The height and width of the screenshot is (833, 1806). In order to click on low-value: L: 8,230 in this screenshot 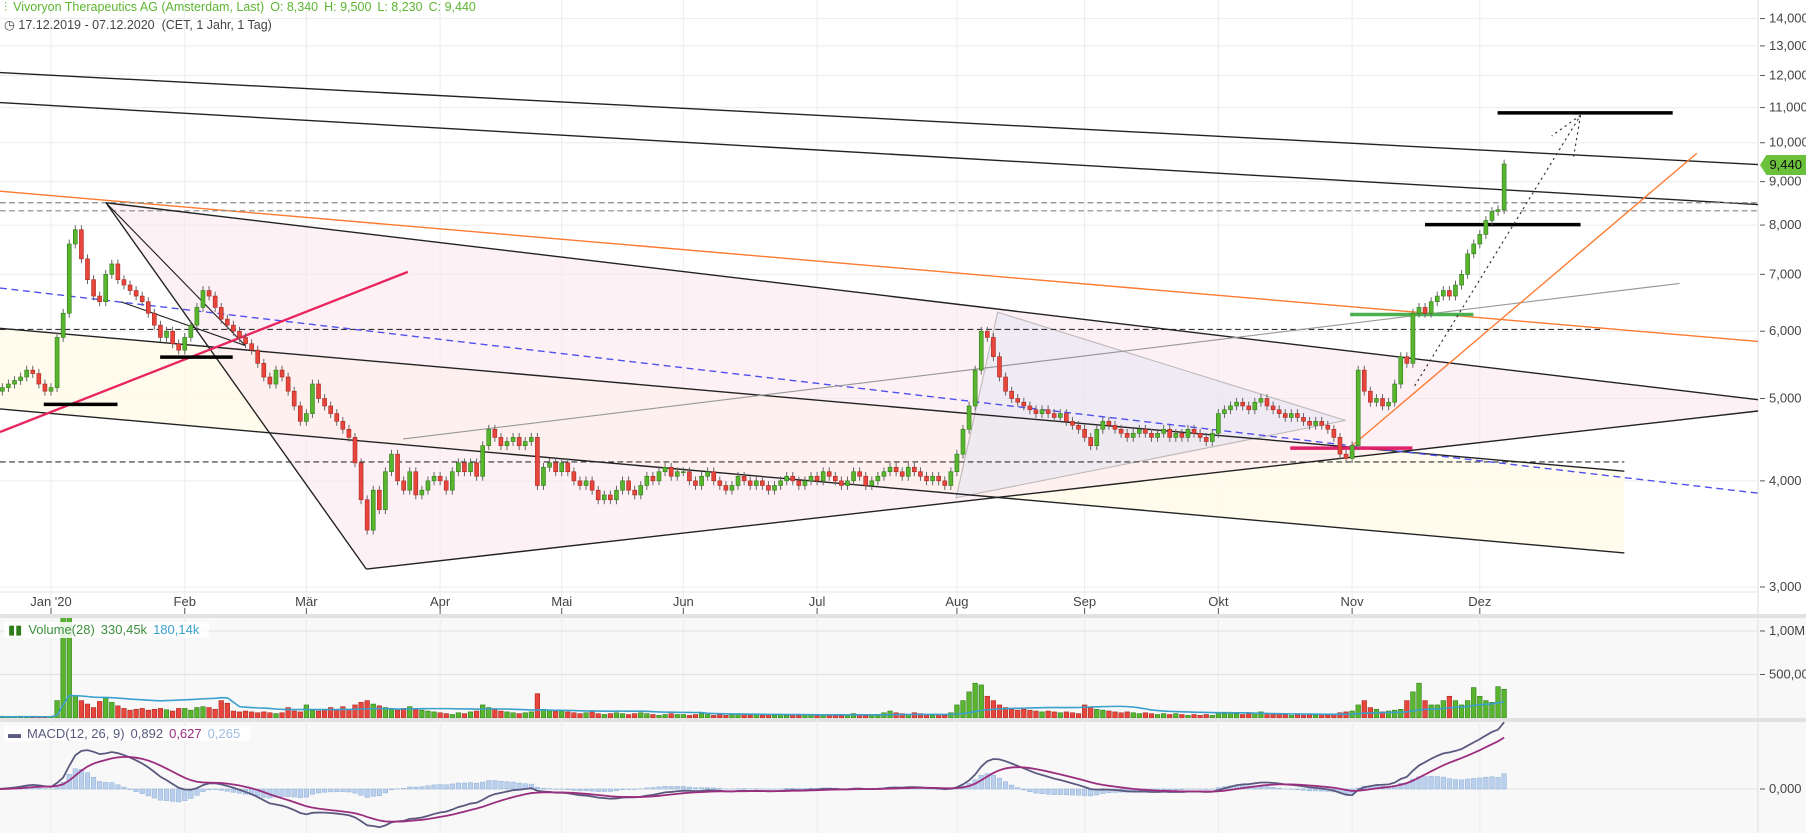, I will do `click(400, 7)`.